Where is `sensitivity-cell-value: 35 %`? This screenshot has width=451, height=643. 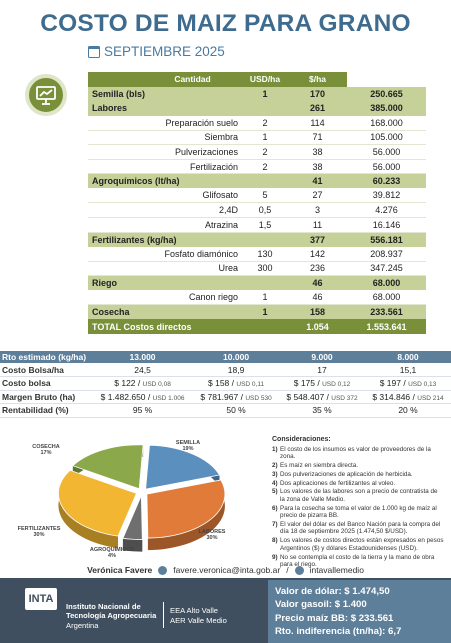 sensitivity-cell-value: 35 % is located at coordinates (322, 410).